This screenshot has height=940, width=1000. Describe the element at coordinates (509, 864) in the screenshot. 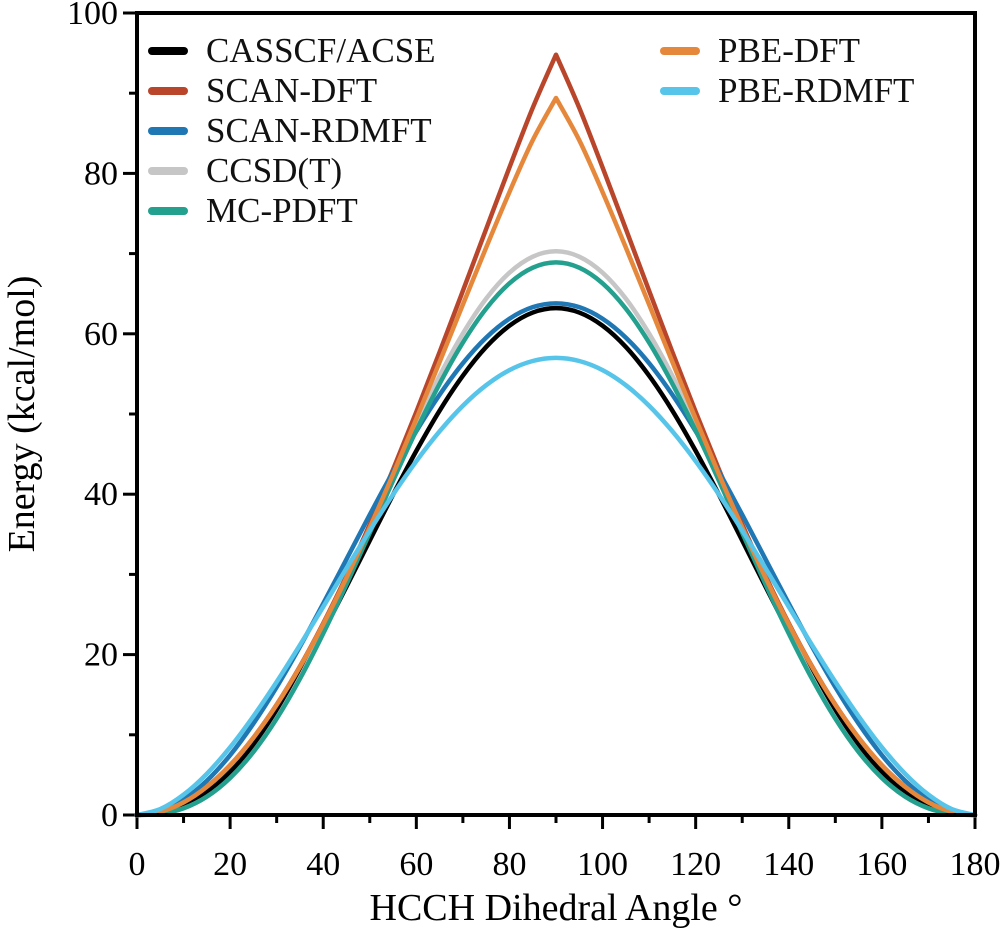

I see `x-tick-label: 80` at that location.